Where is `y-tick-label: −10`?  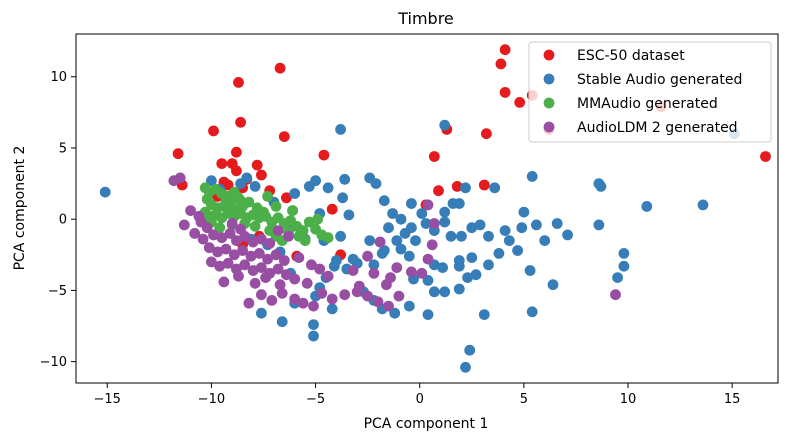 y-tick-label: −10 is located at coordinates (53, 362).